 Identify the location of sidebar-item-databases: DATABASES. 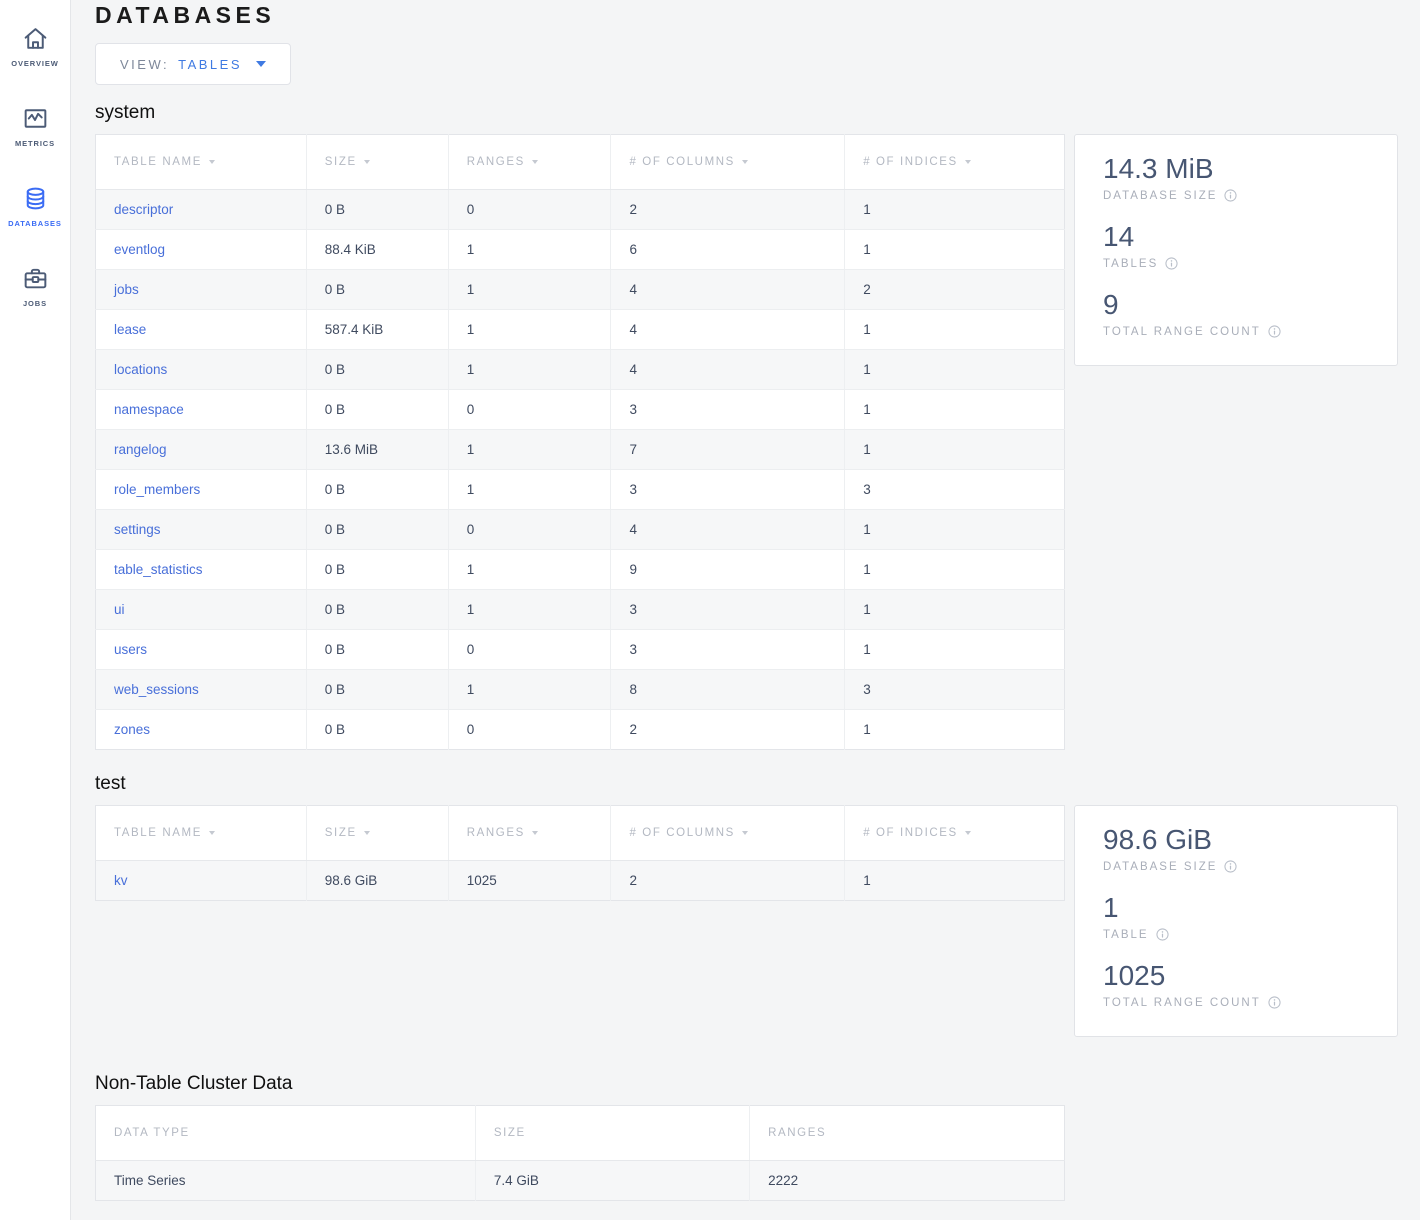
(35, 206).